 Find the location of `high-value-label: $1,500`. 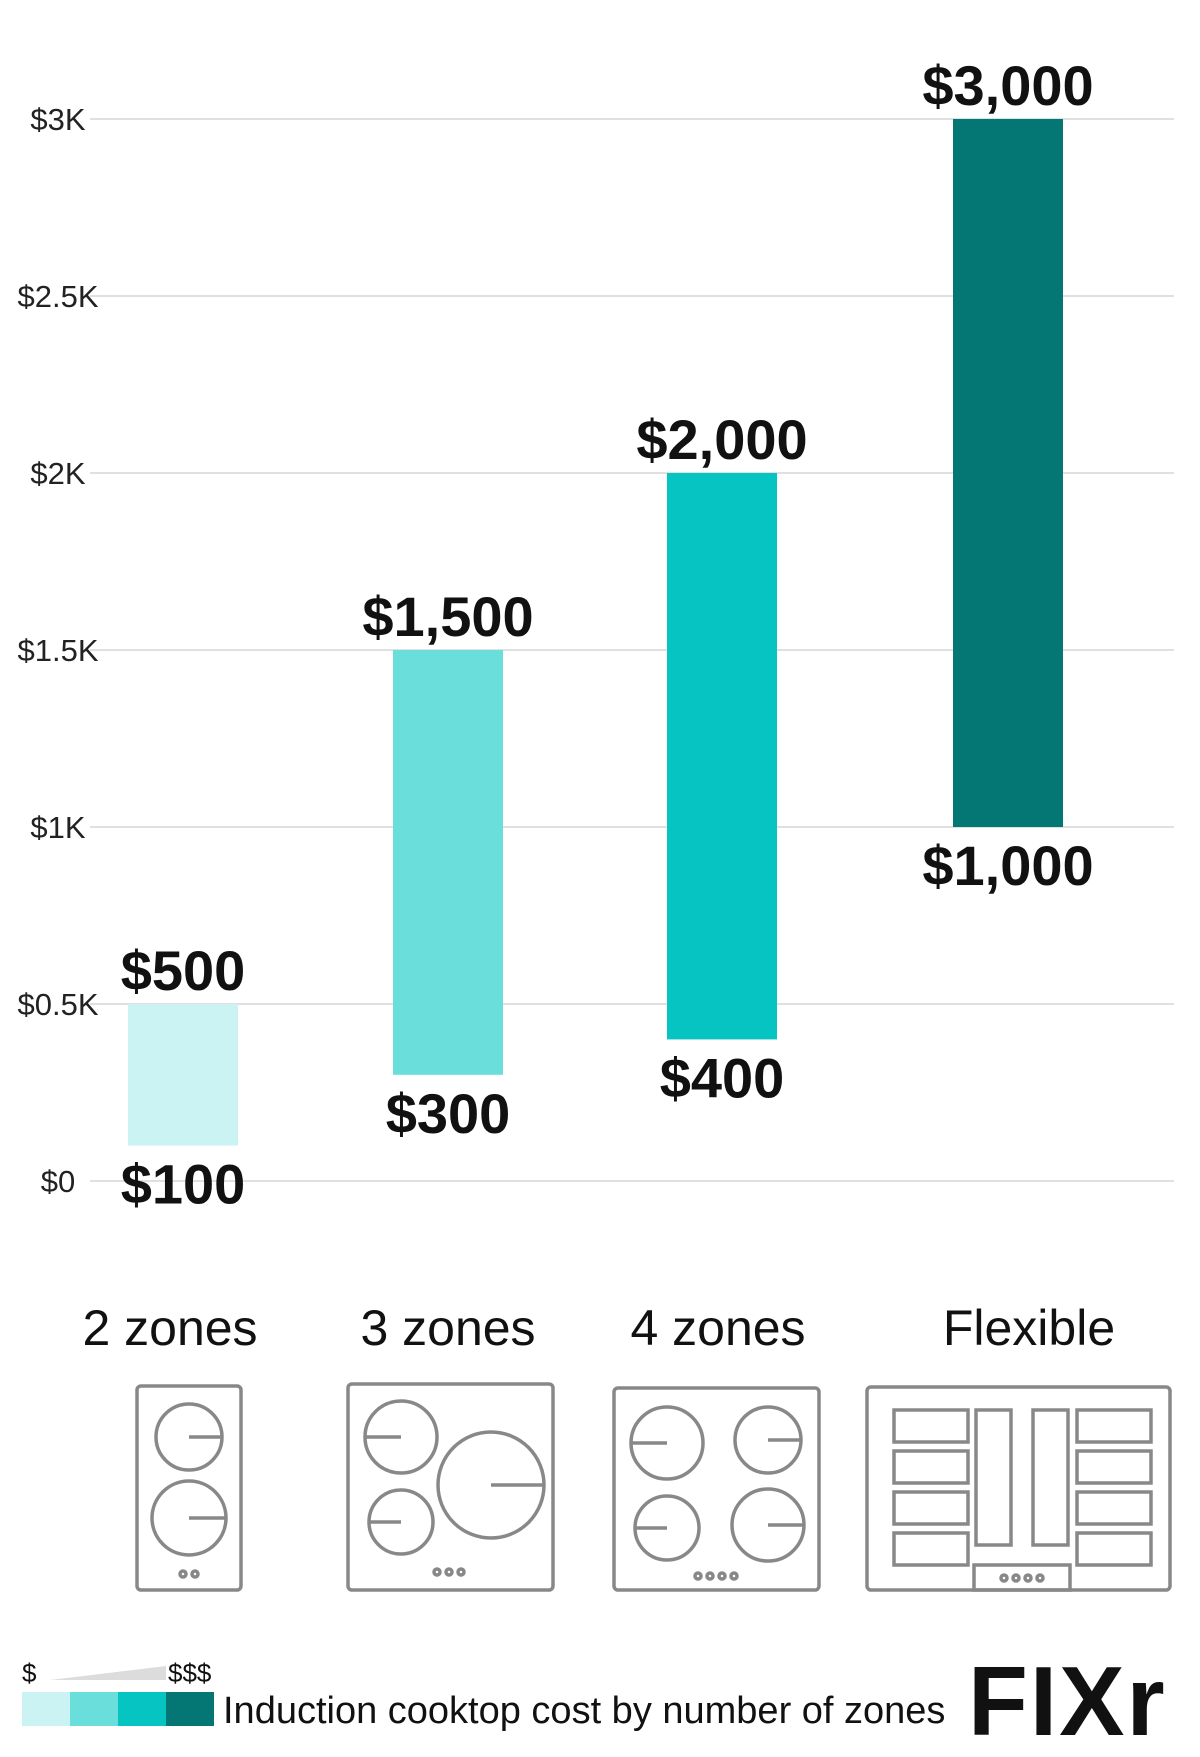

high-value-label: $1,500 is located at coordinates (447, 616).